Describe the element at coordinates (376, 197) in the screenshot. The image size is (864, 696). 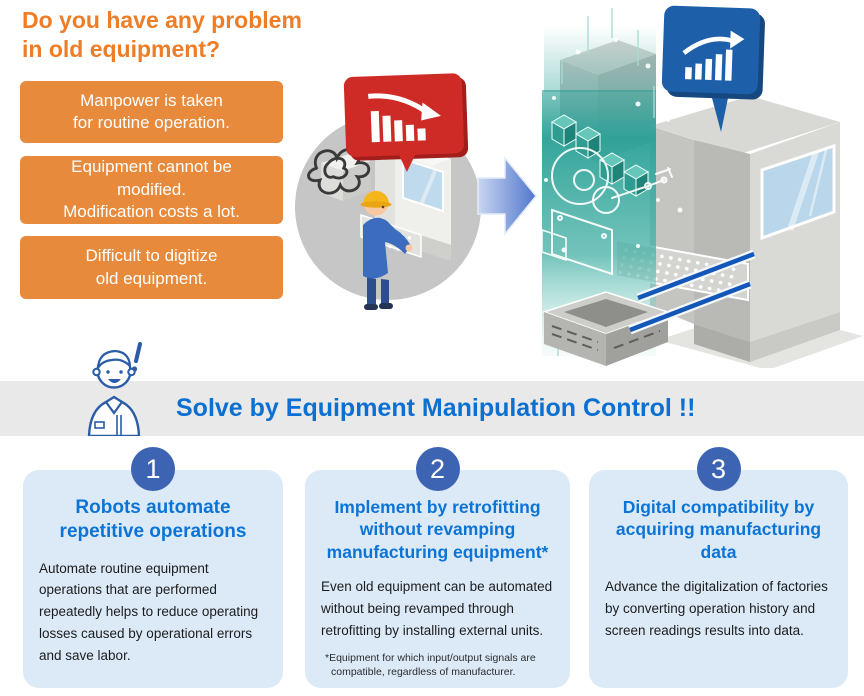
I see `hard-hat-icon` at that location.